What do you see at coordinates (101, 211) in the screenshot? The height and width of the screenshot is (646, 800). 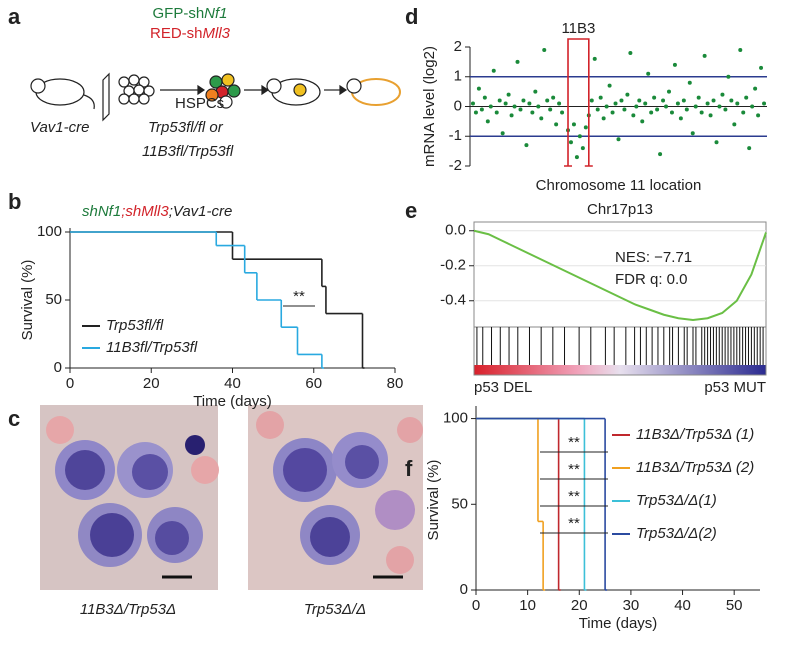 I see `title-part: shNf1` at bounding box center [101, 211].